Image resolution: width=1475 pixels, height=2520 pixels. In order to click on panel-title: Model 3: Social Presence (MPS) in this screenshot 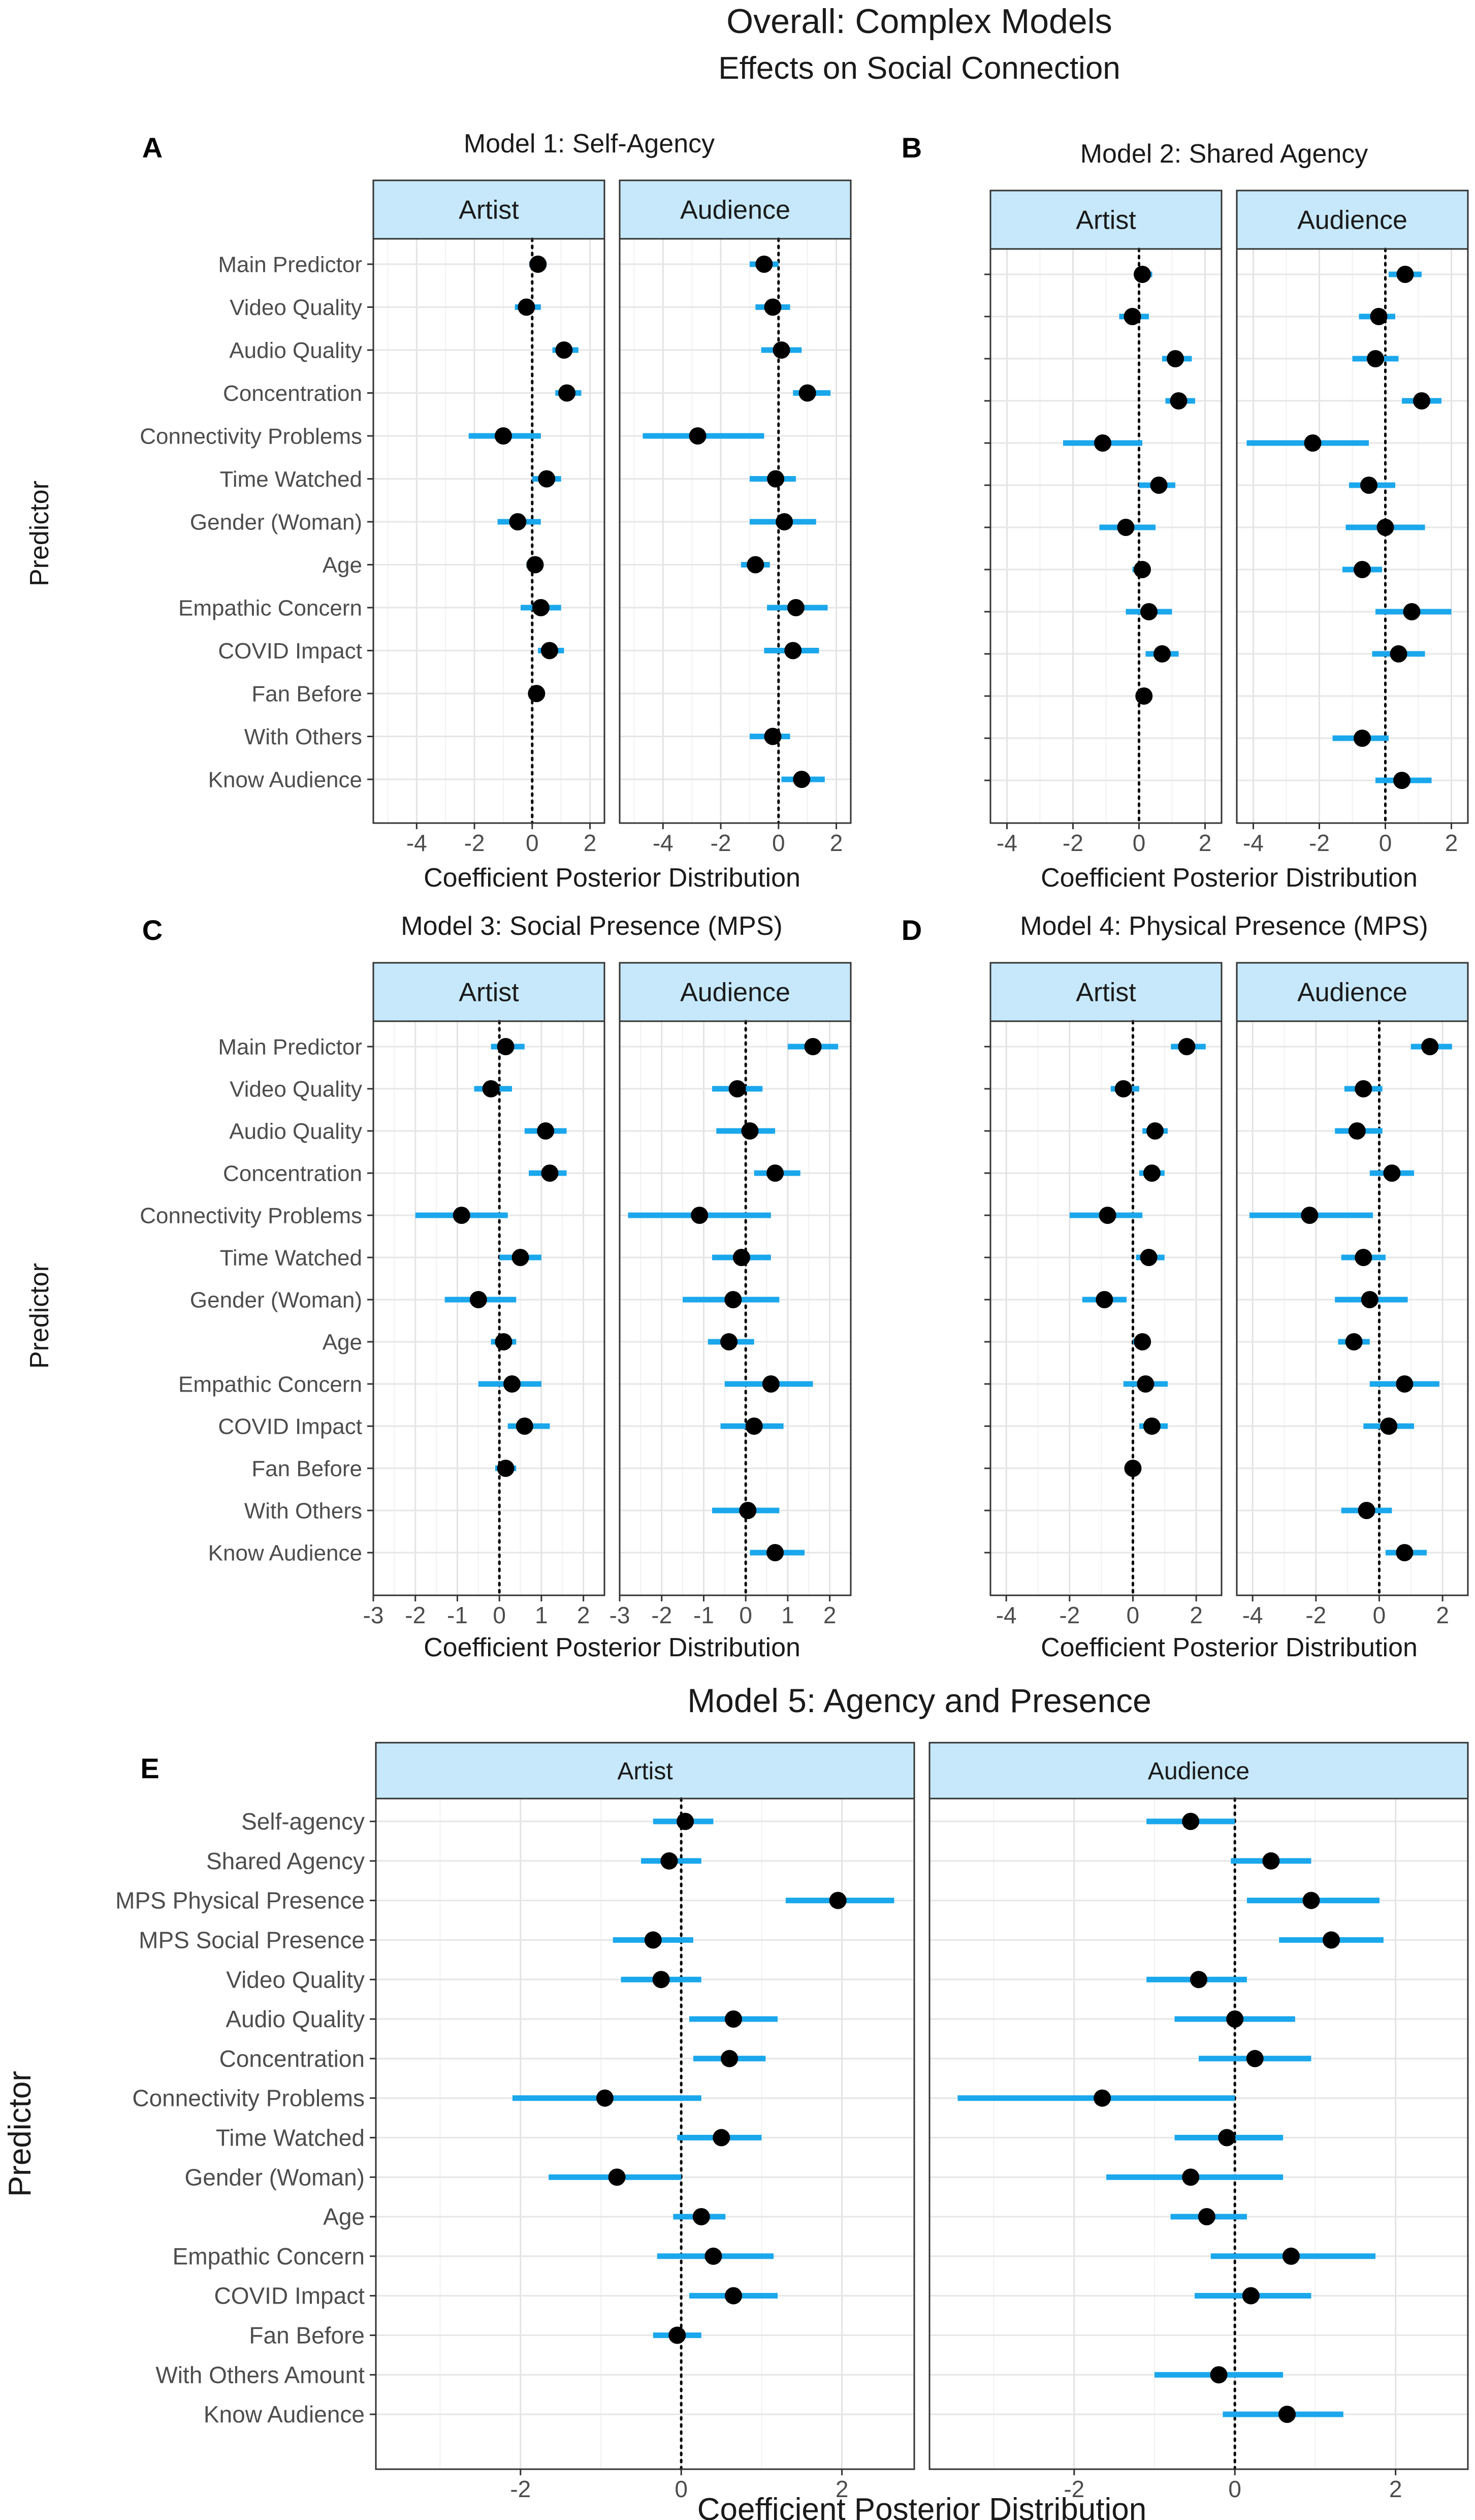, I will do `click(591, 926)`.